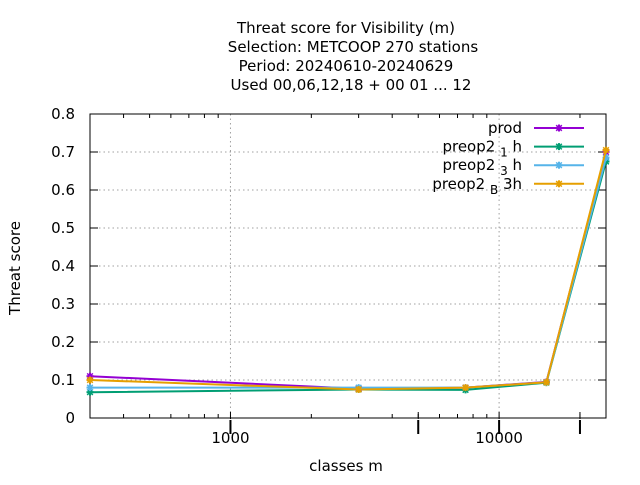  I want to click on legend-label: preop2 B 3h, so click(477, 186).